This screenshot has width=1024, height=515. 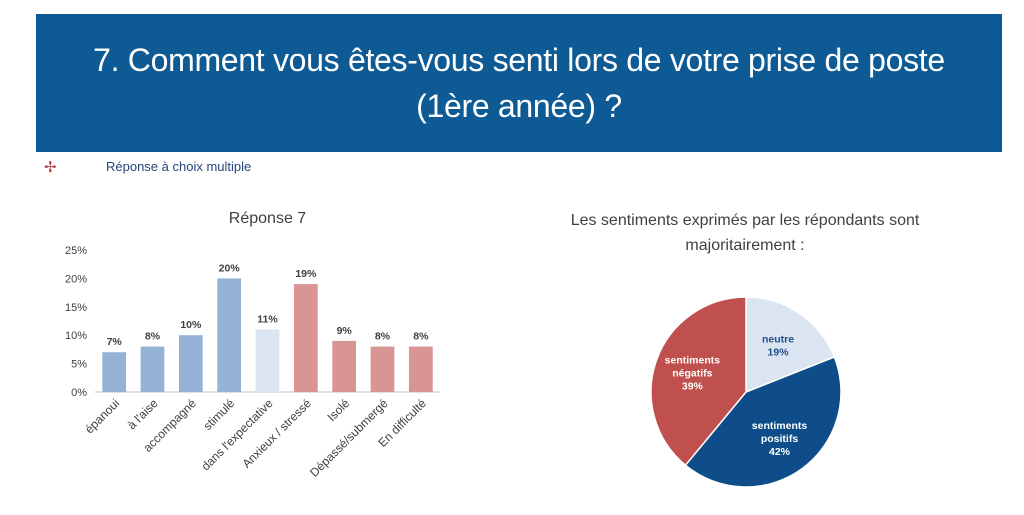 What do you see at coordinates (306, 274) in the screenshot?
I see `bar-value-label: 19%` at bounding box center [306, 274].